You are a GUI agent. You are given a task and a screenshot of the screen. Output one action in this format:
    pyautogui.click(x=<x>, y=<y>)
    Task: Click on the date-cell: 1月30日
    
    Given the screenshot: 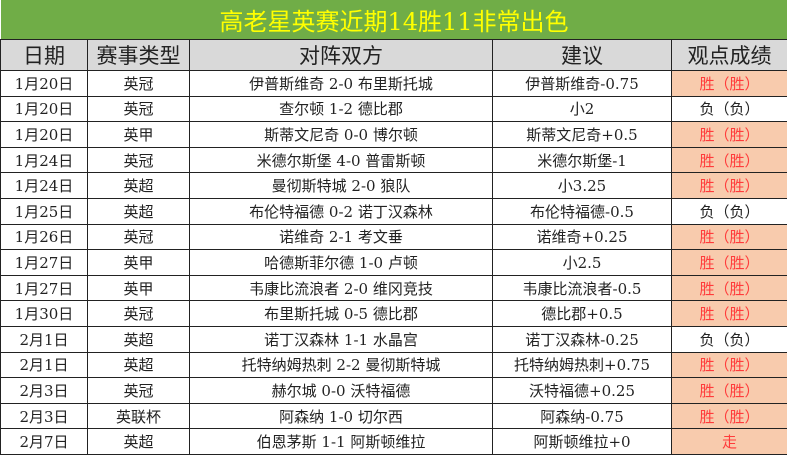 What is the action you would take?
    pyautogui.click(x=44, y=314)
    